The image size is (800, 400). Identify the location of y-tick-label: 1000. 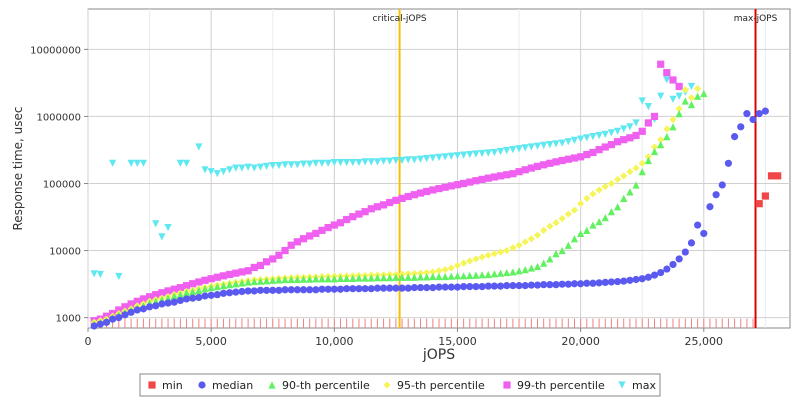
(68, 319).